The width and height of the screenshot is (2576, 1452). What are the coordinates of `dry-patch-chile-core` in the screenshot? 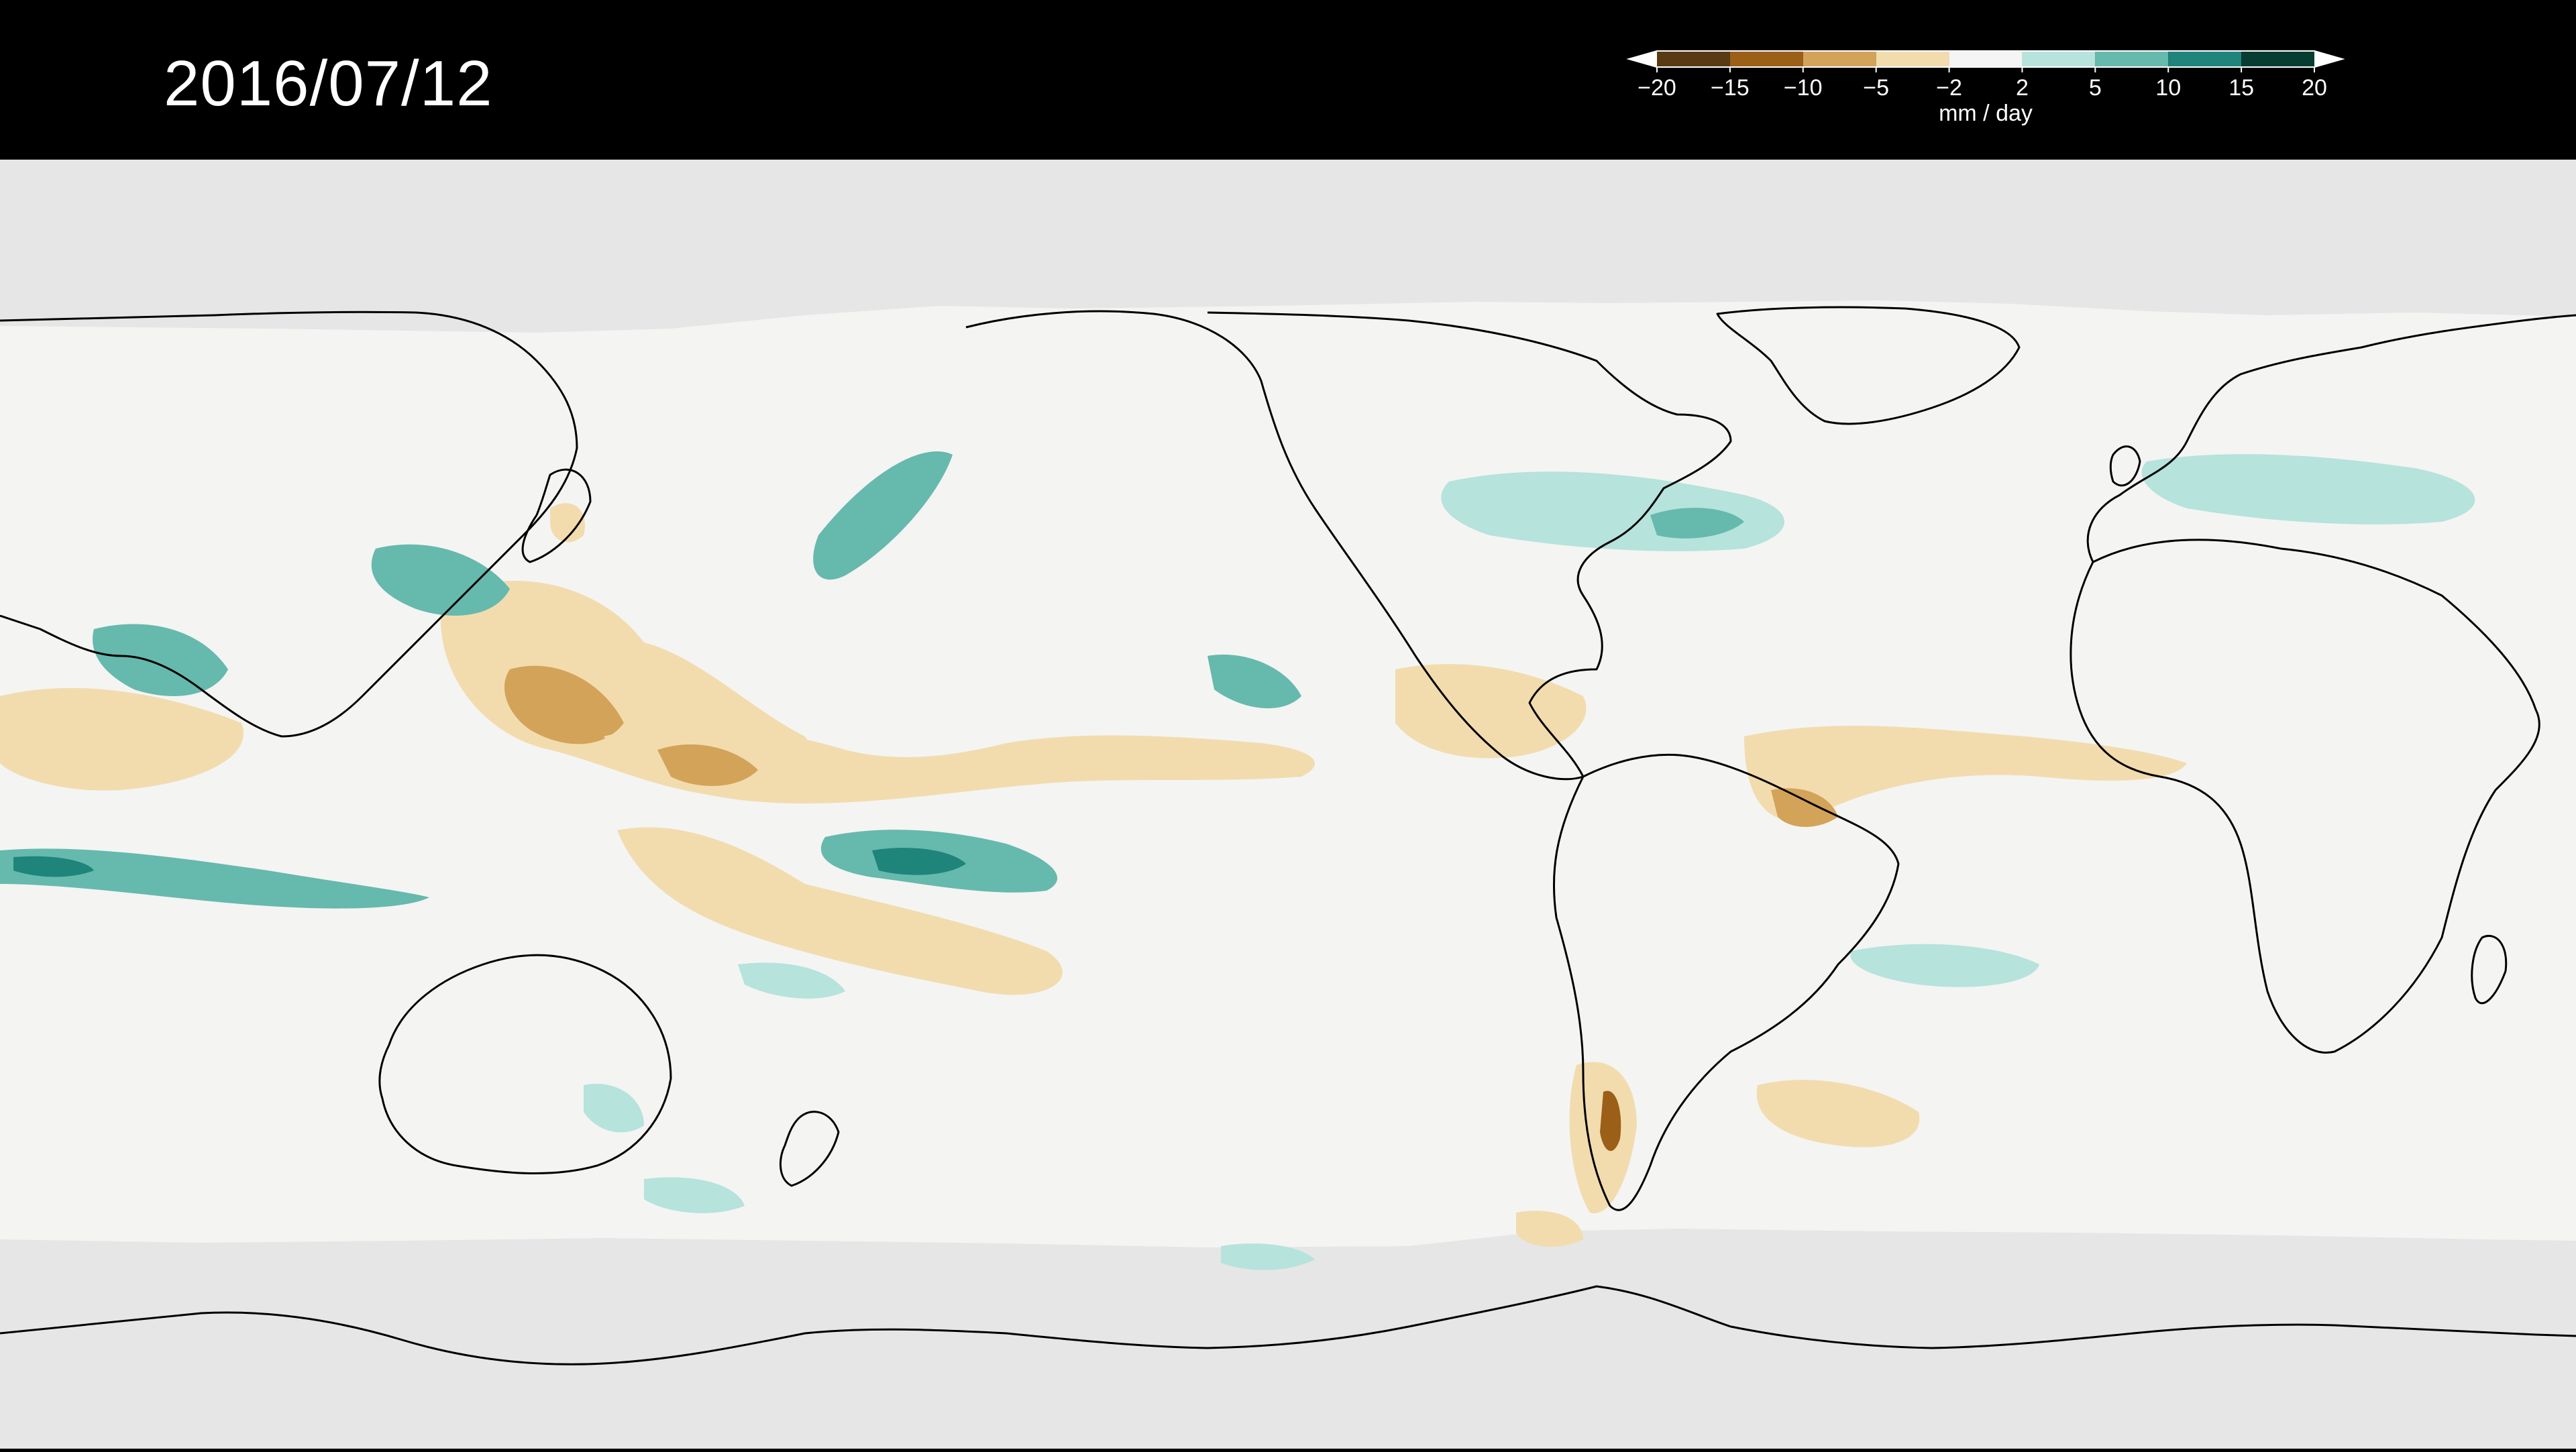 It's located at (1610, 1121).